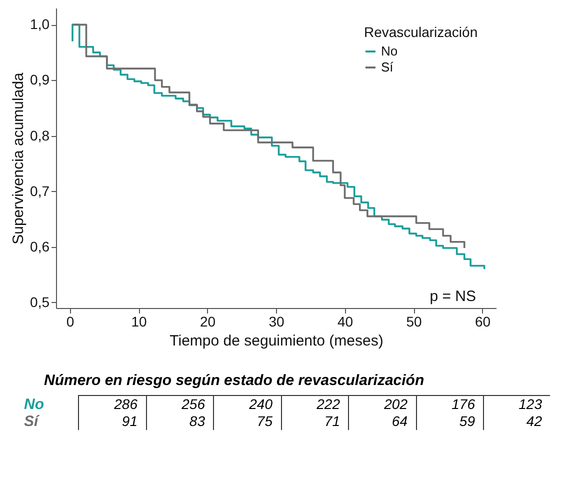 The image size is (563, 488). What do you see at coordinates (450, 404) in the screenshot?
I see `text: 176` at bounding box center [450, 404].